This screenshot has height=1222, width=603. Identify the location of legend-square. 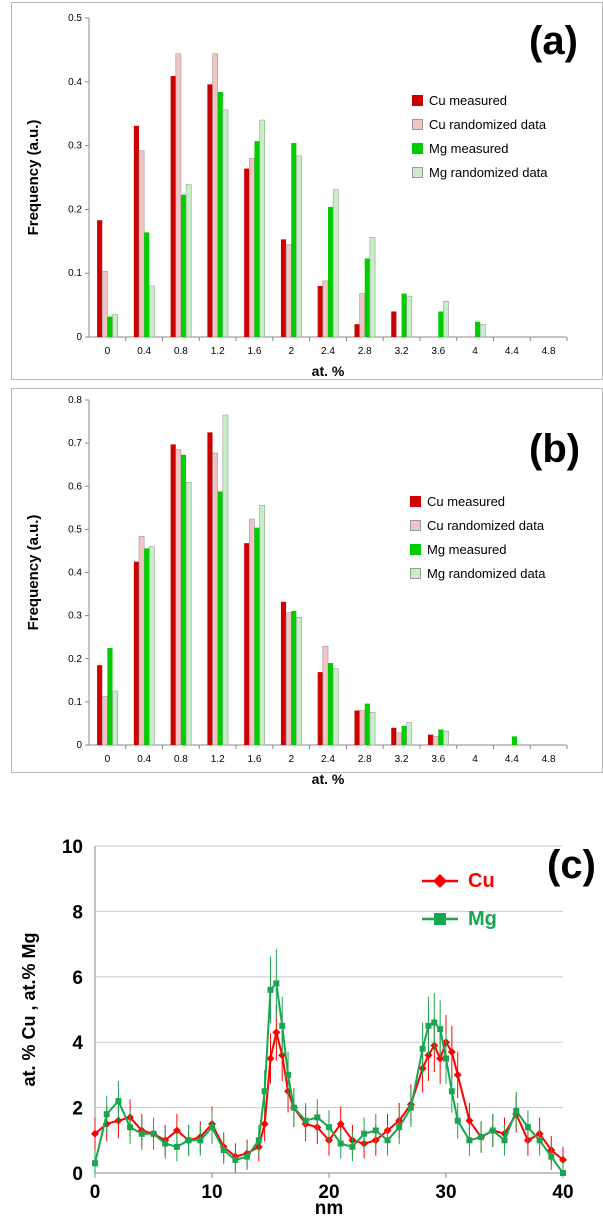
(440, 919).